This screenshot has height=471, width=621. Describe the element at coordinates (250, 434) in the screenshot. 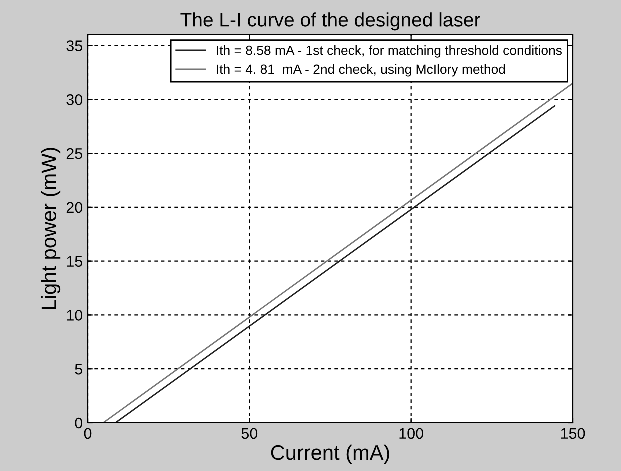

I see `x-tick-label: 50` at that location.